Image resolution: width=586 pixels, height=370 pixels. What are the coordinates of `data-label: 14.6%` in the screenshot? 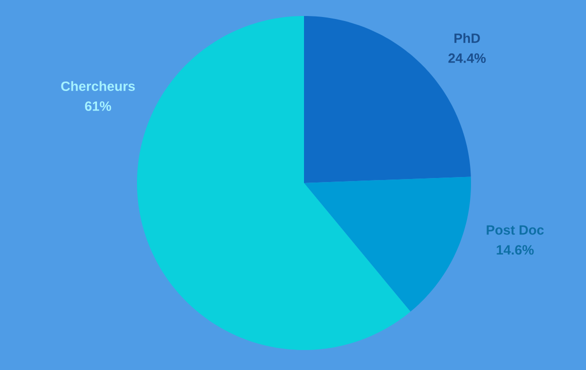 It's located at (515, 250).